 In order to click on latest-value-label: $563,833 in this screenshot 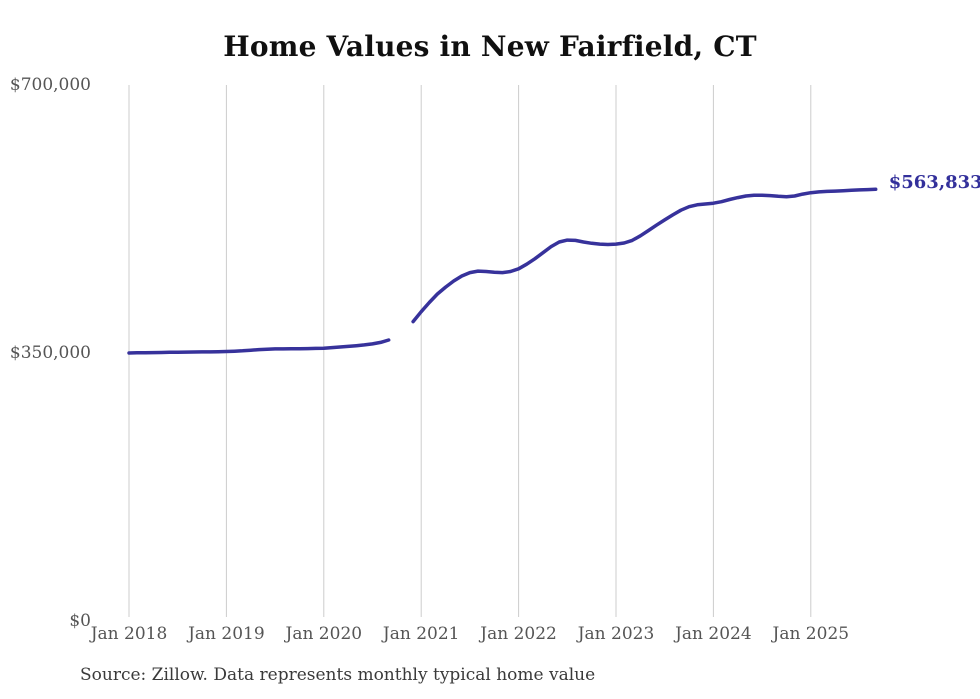, I will do `click(934, 183)`.